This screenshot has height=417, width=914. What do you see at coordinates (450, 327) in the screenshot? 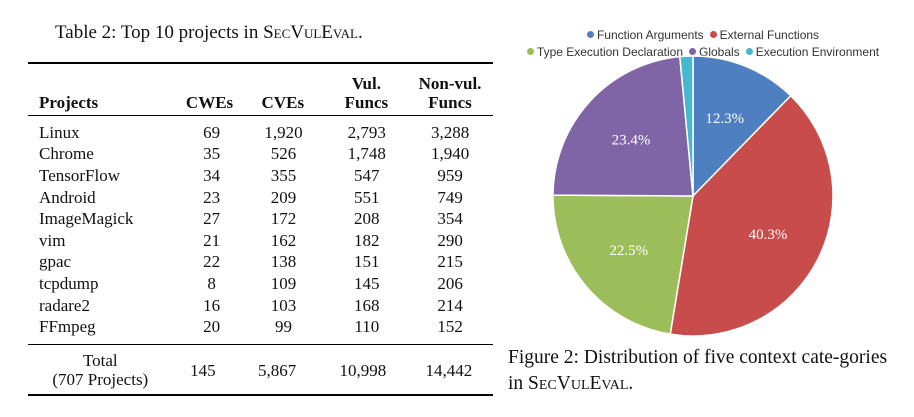
I see `cell-nonvul-funcs: 152` at bounding box center [450, 327].